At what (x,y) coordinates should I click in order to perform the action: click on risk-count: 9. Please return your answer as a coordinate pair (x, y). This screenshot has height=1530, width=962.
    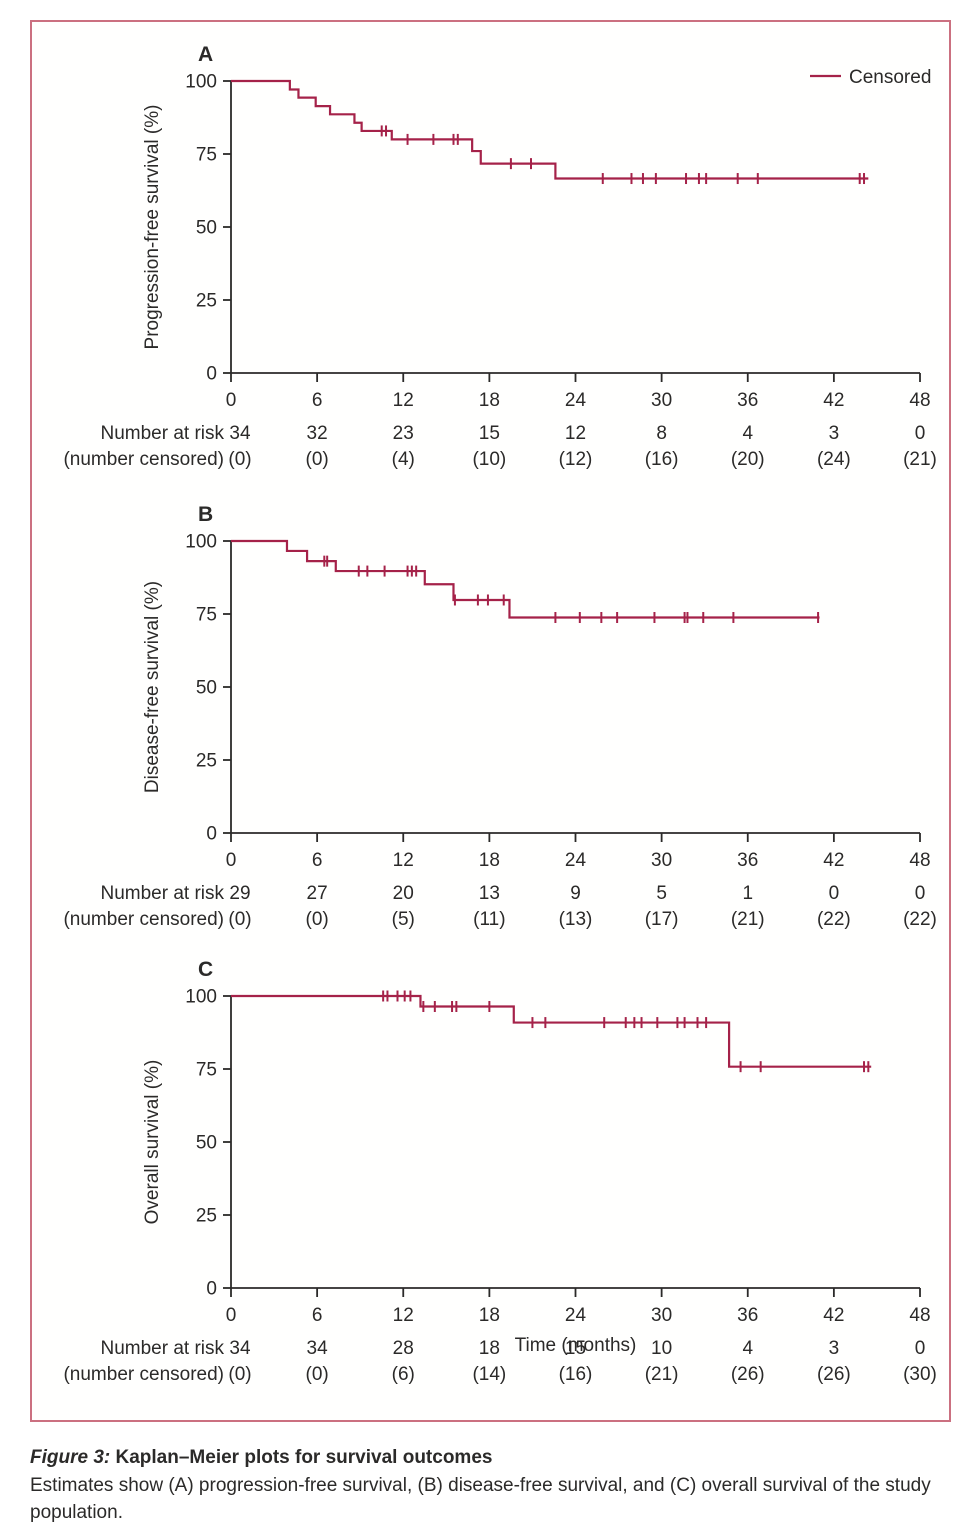
    Looking at the image, I should click on (575, 893).